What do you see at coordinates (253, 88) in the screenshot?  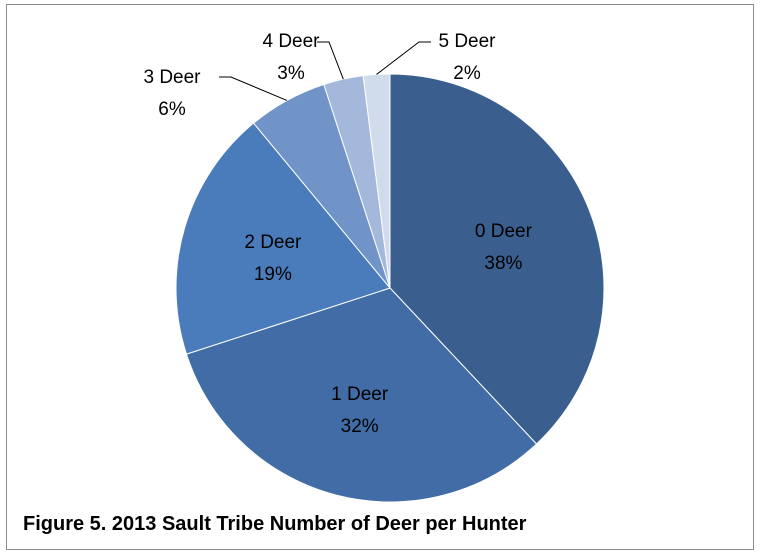 I see `leader-line-3-deer` at bounding box center [253, 88].